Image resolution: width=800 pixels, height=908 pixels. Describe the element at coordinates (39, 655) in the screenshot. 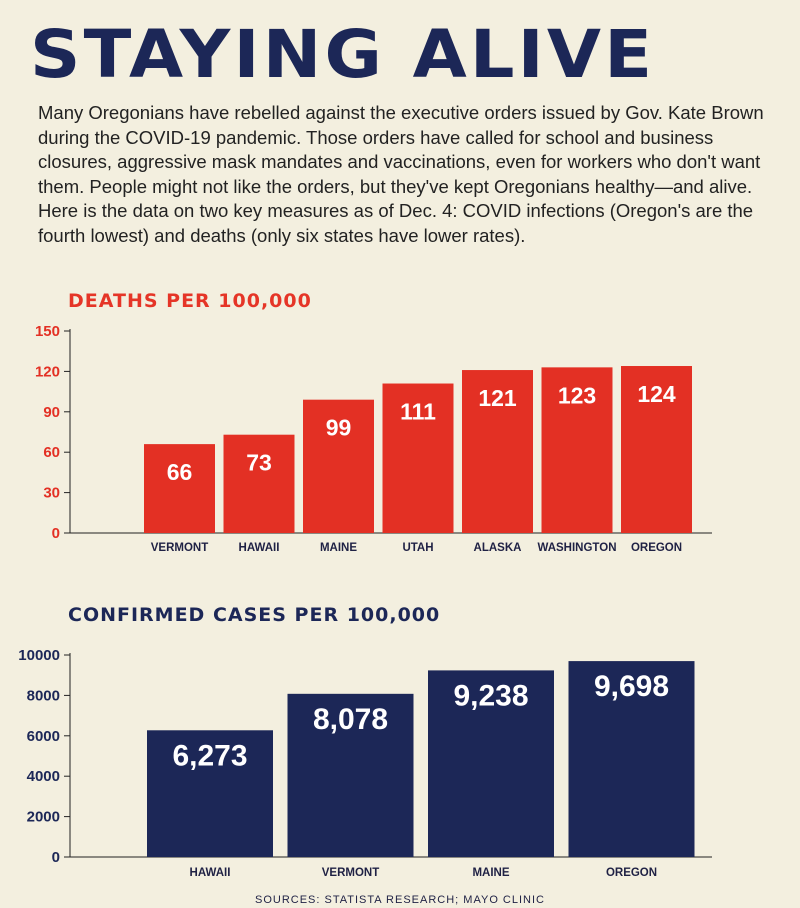

I see `y-tick-label: 10000` at that location.